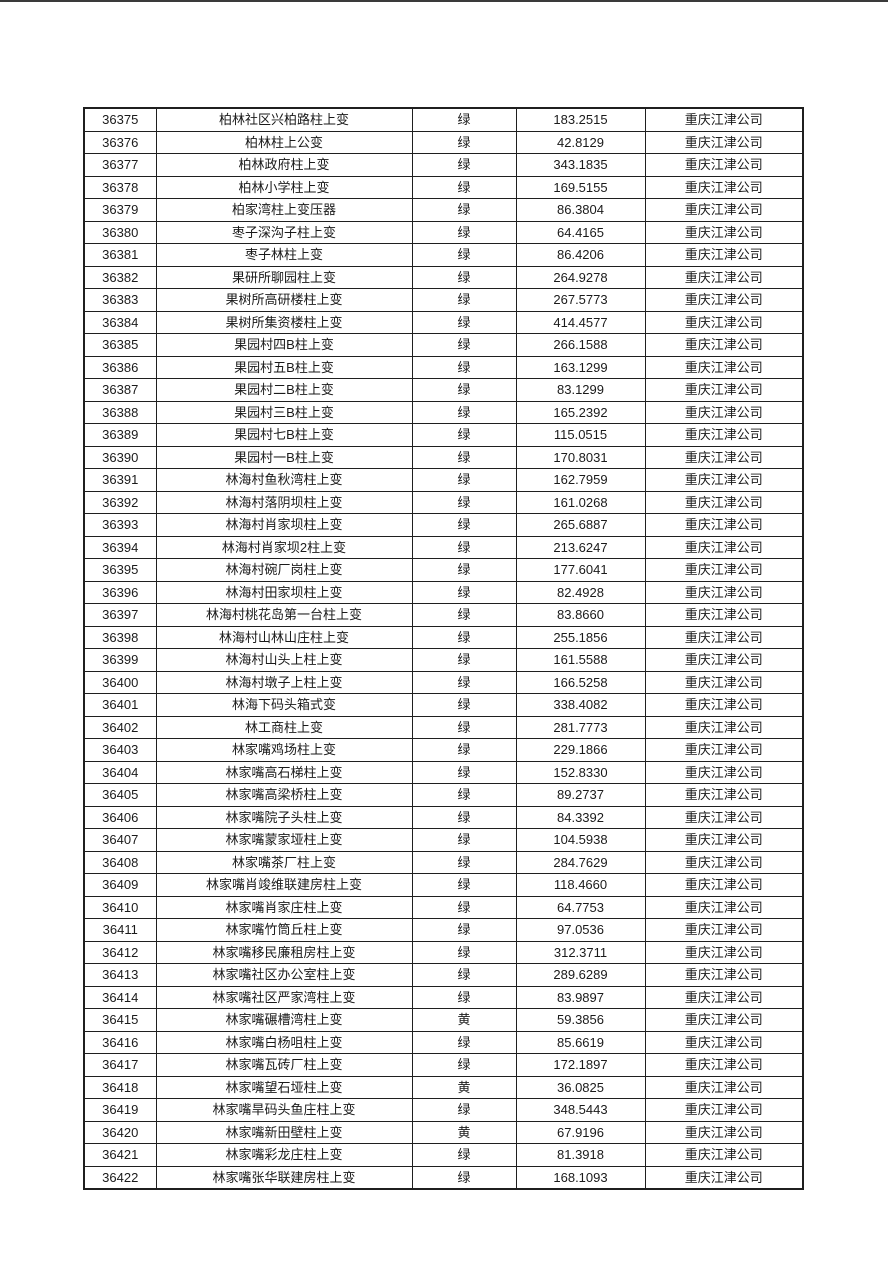 The width and height of the screenshot is (892, 1262). I want to click on cell-id: 36420, so click(120, 1132).